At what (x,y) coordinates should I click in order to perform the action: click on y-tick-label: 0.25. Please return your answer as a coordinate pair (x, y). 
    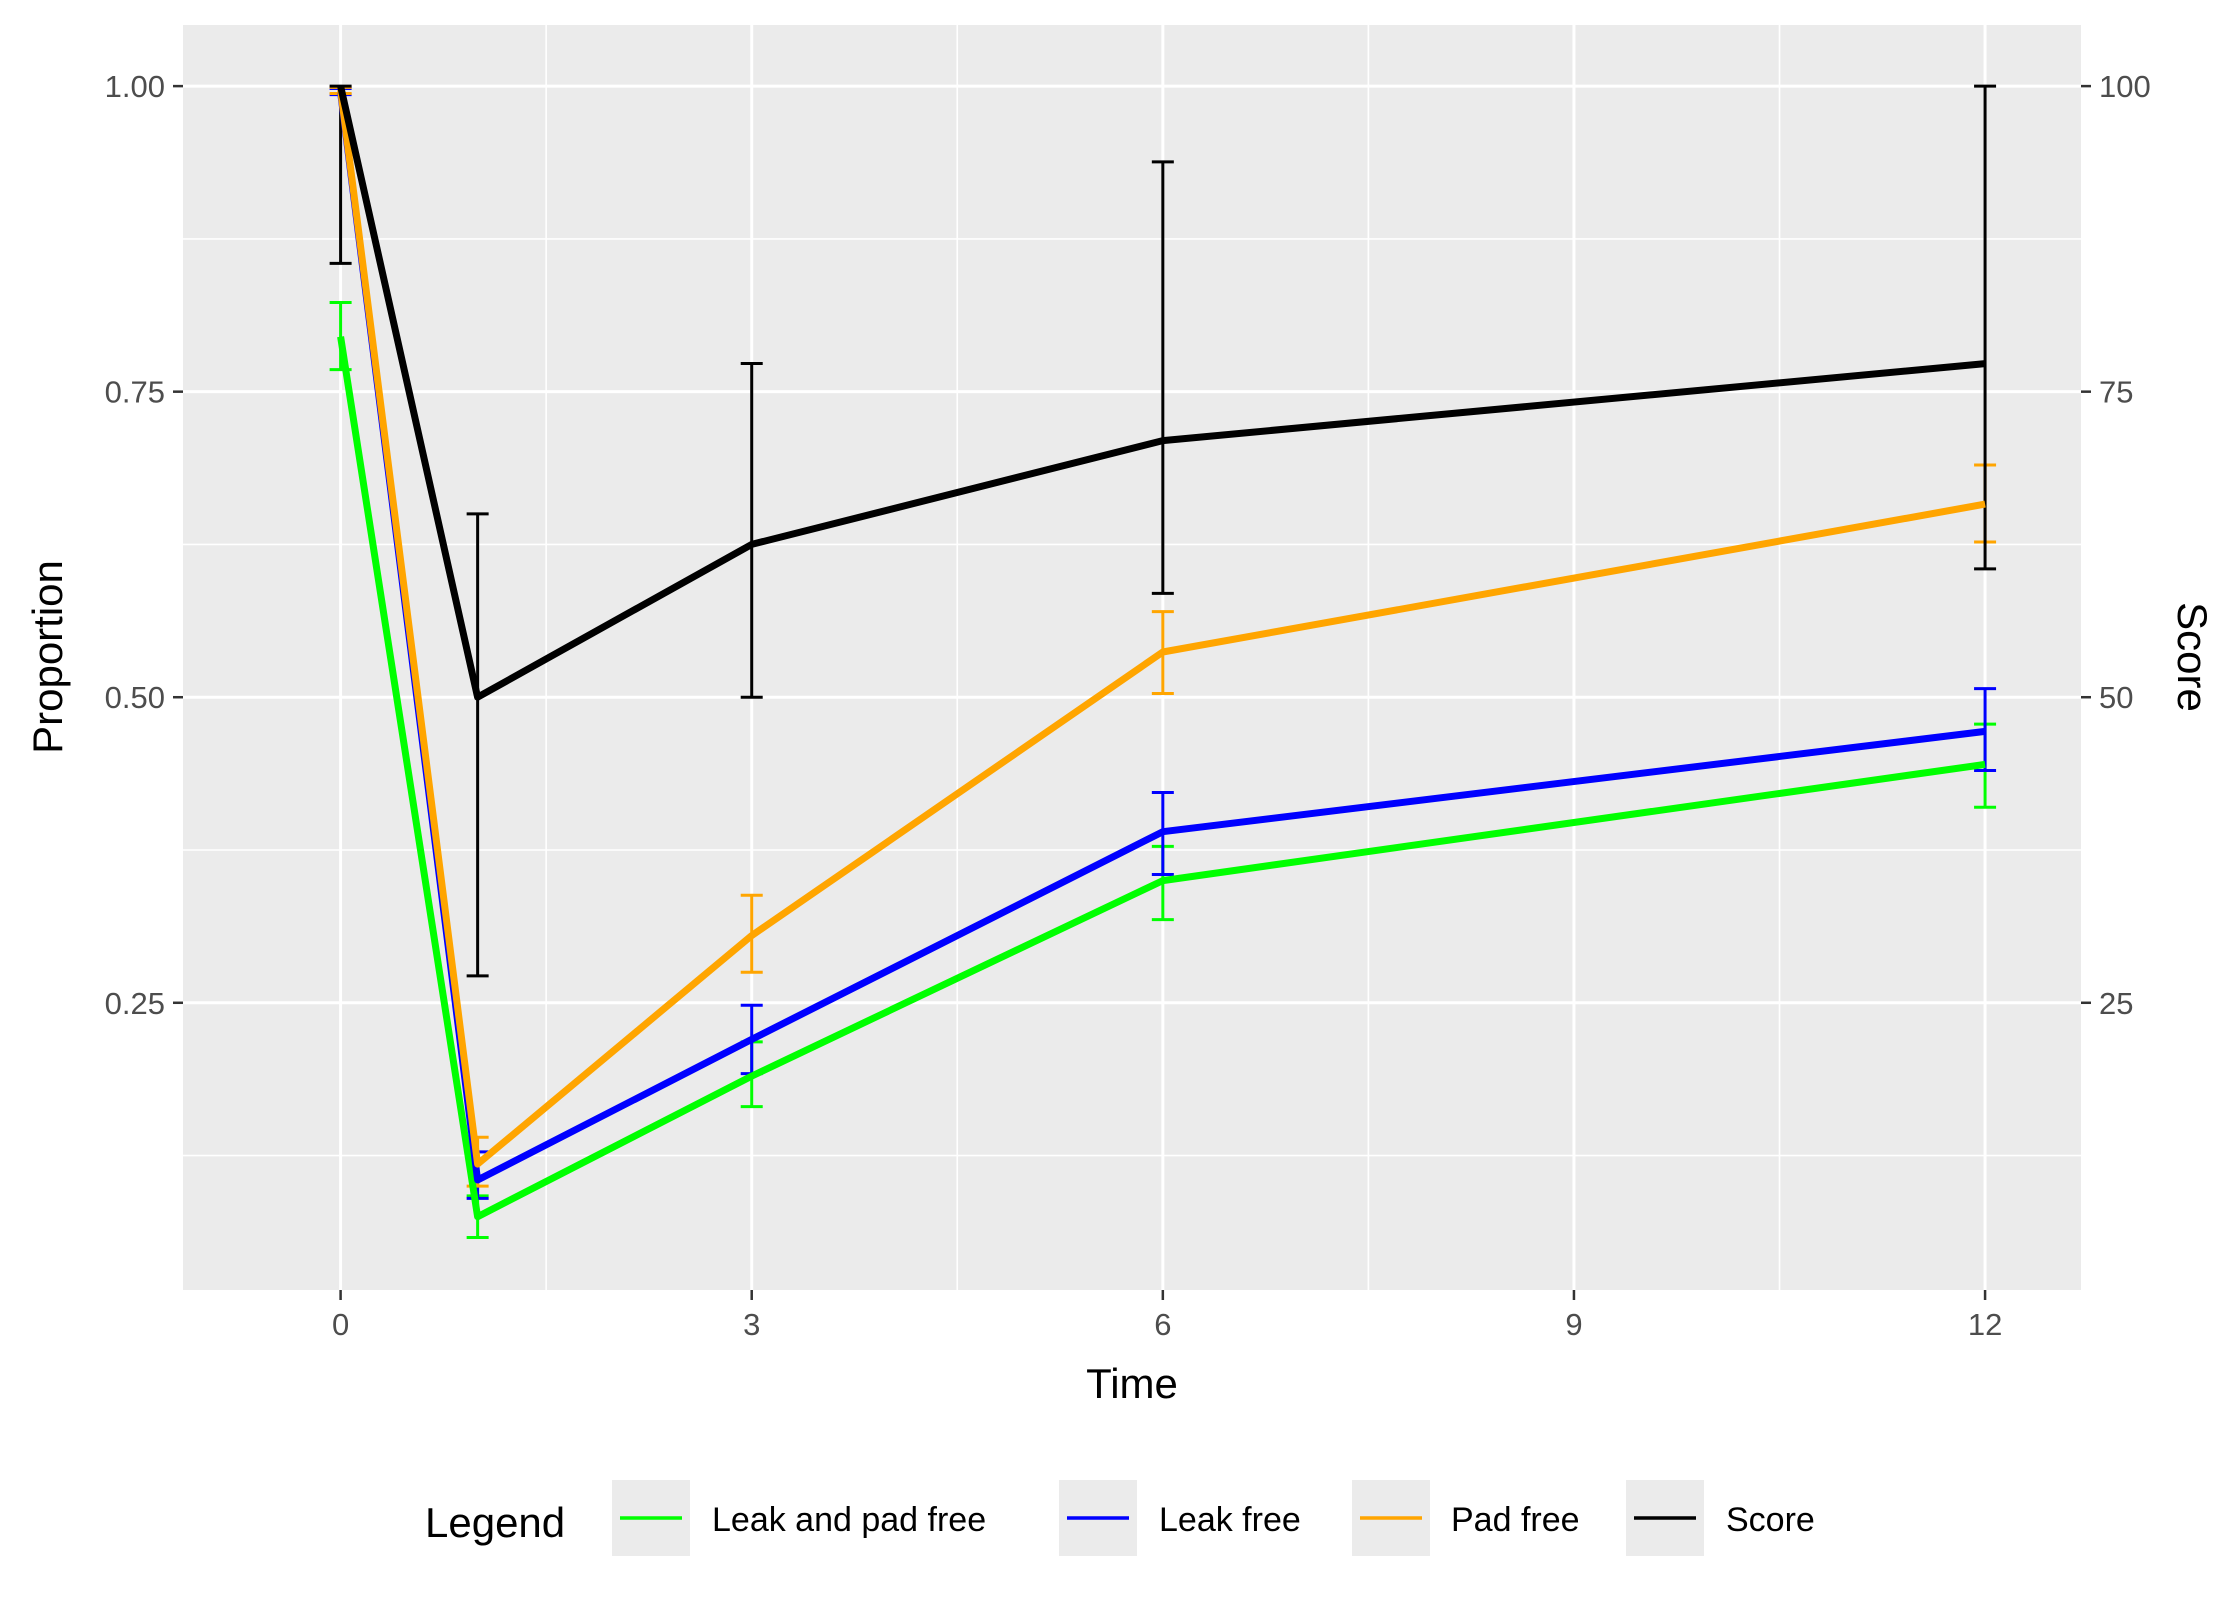
    Looking at the image, I should click on (135, 1003).